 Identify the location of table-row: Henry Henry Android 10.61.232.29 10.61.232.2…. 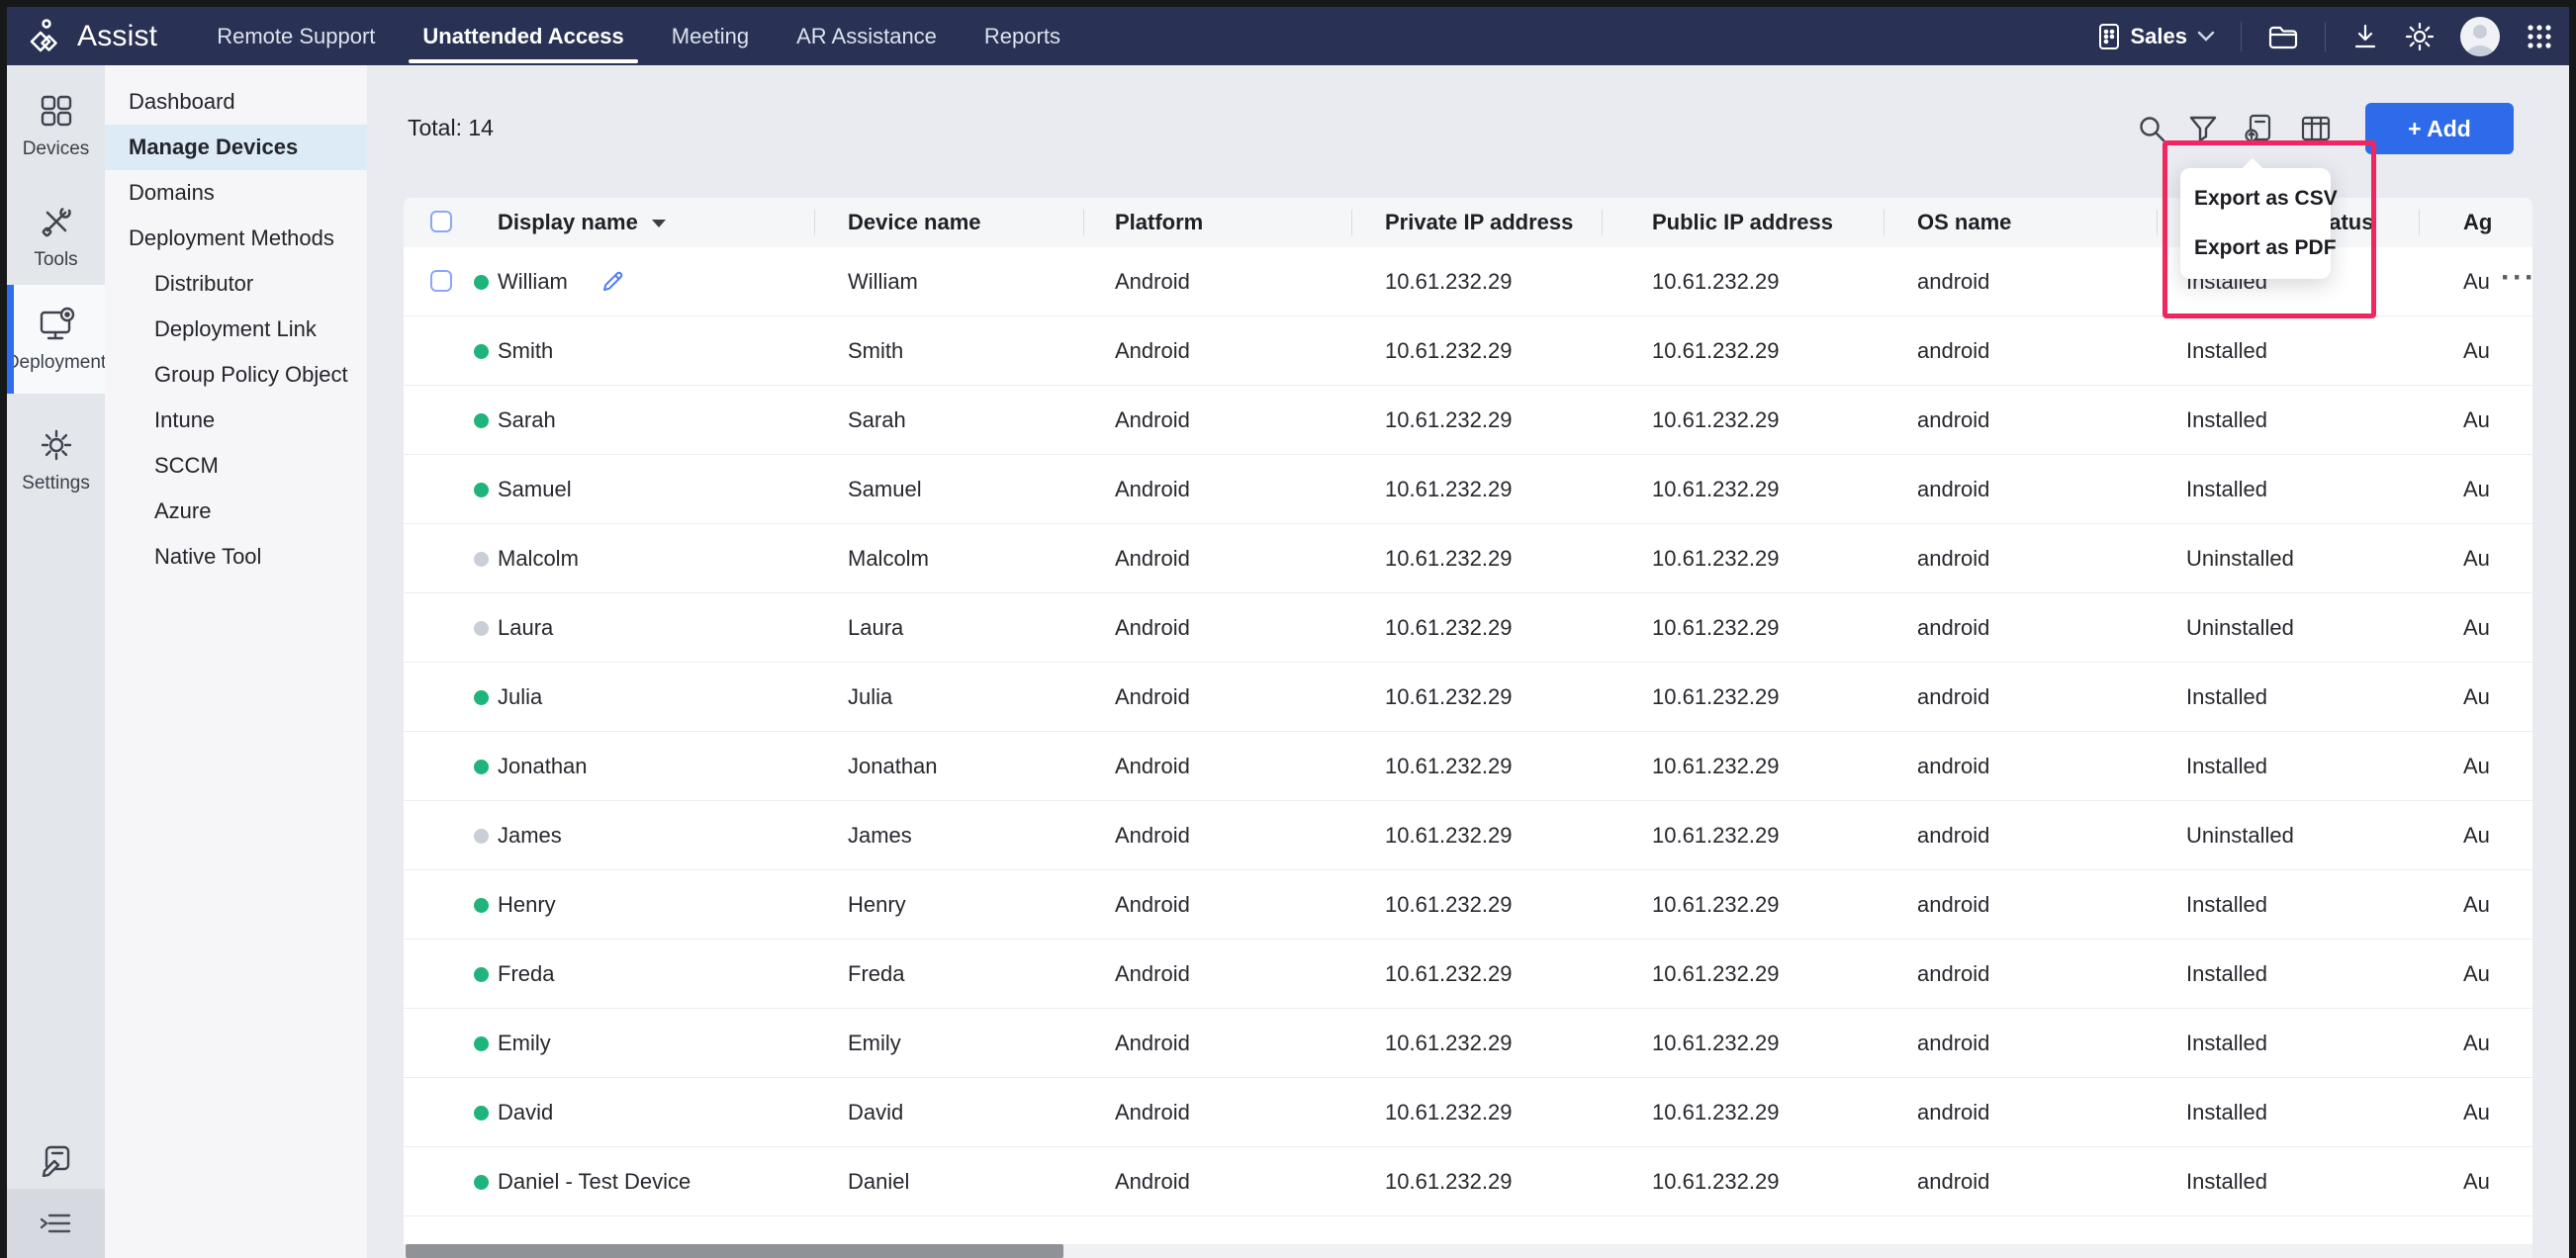
(1468, 905).